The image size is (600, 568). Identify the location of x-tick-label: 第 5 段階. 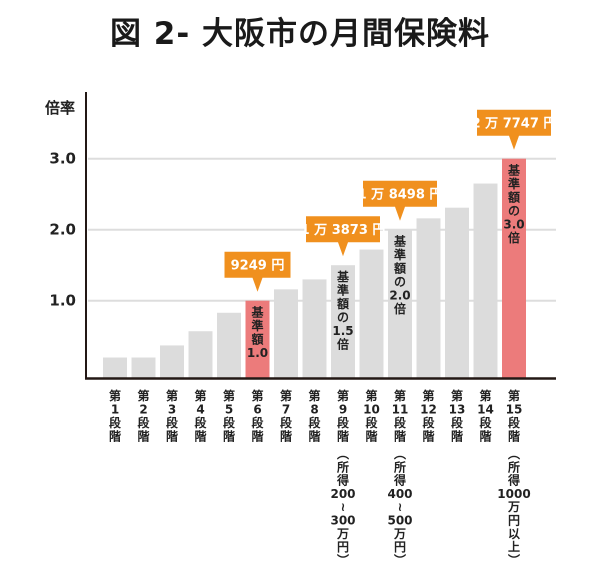
(229, 416).